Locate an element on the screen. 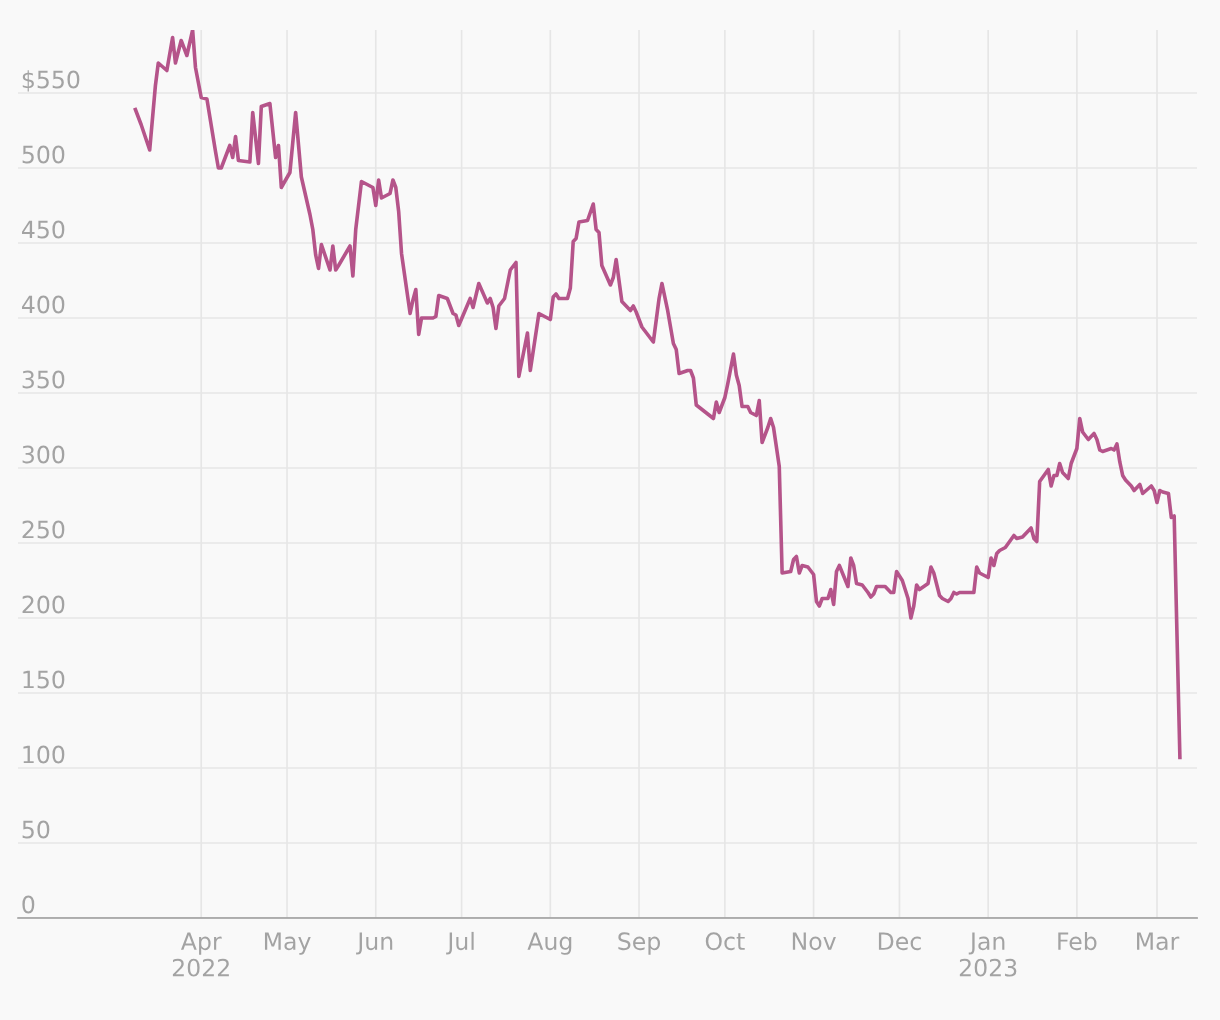 This screenshot has height=1020, width=1220. y-tick-label: 150 is located at coordinates (44, 679).